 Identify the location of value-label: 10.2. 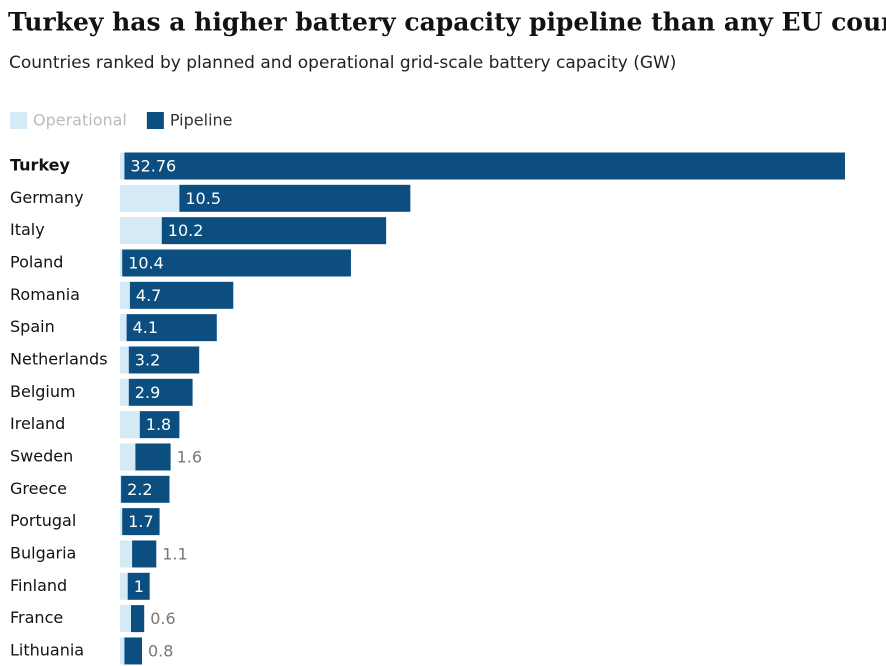
(186, 230).